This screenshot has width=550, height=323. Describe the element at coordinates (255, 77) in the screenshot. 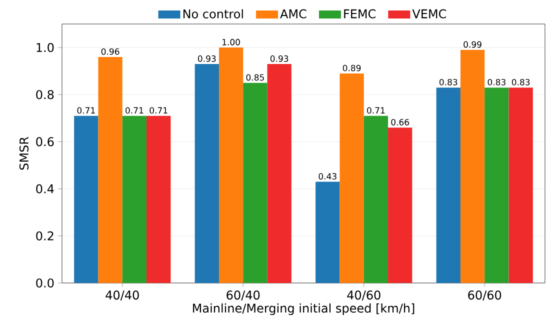

I see `data-label: 0.85` at that location.